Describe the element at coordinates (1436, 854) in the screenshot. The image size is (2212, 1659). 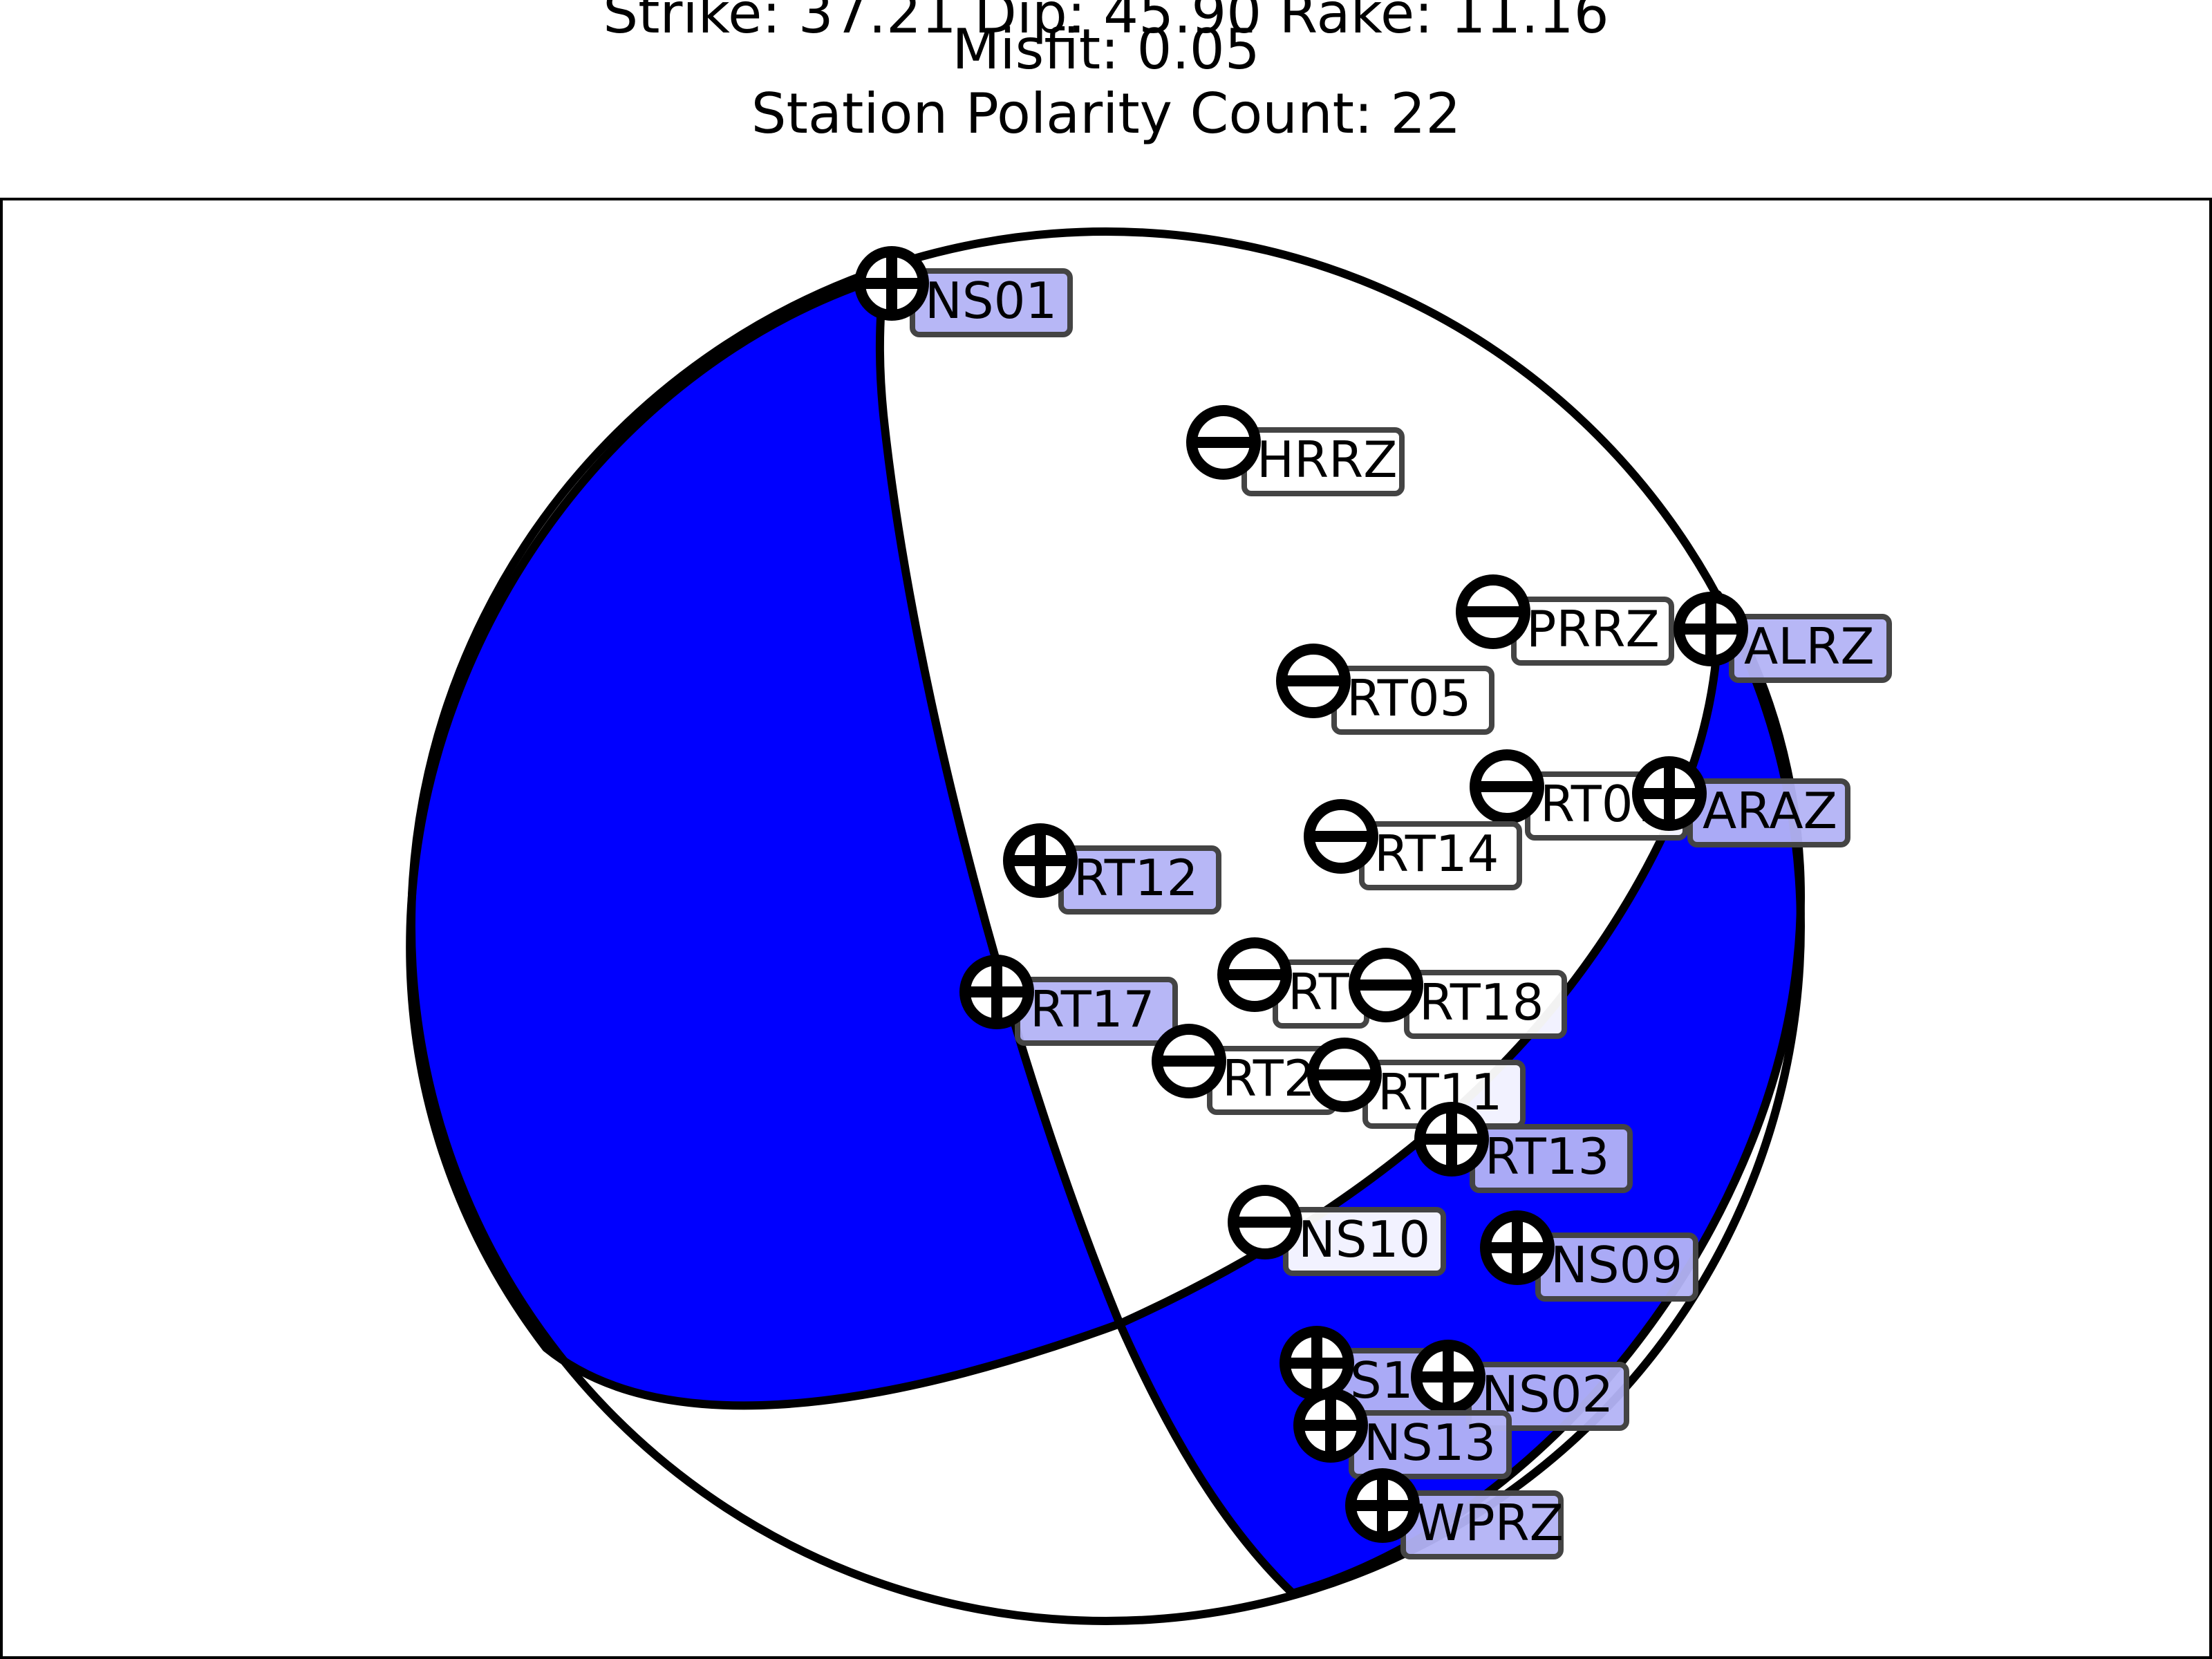
I see `station-label: RT14` at that location.